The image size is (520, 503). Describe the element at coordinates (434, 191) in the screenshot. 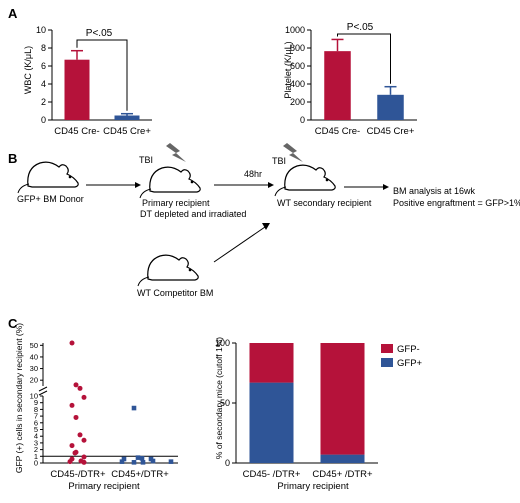

I see `analysis-label: BM analysis at 16wk` at that location.